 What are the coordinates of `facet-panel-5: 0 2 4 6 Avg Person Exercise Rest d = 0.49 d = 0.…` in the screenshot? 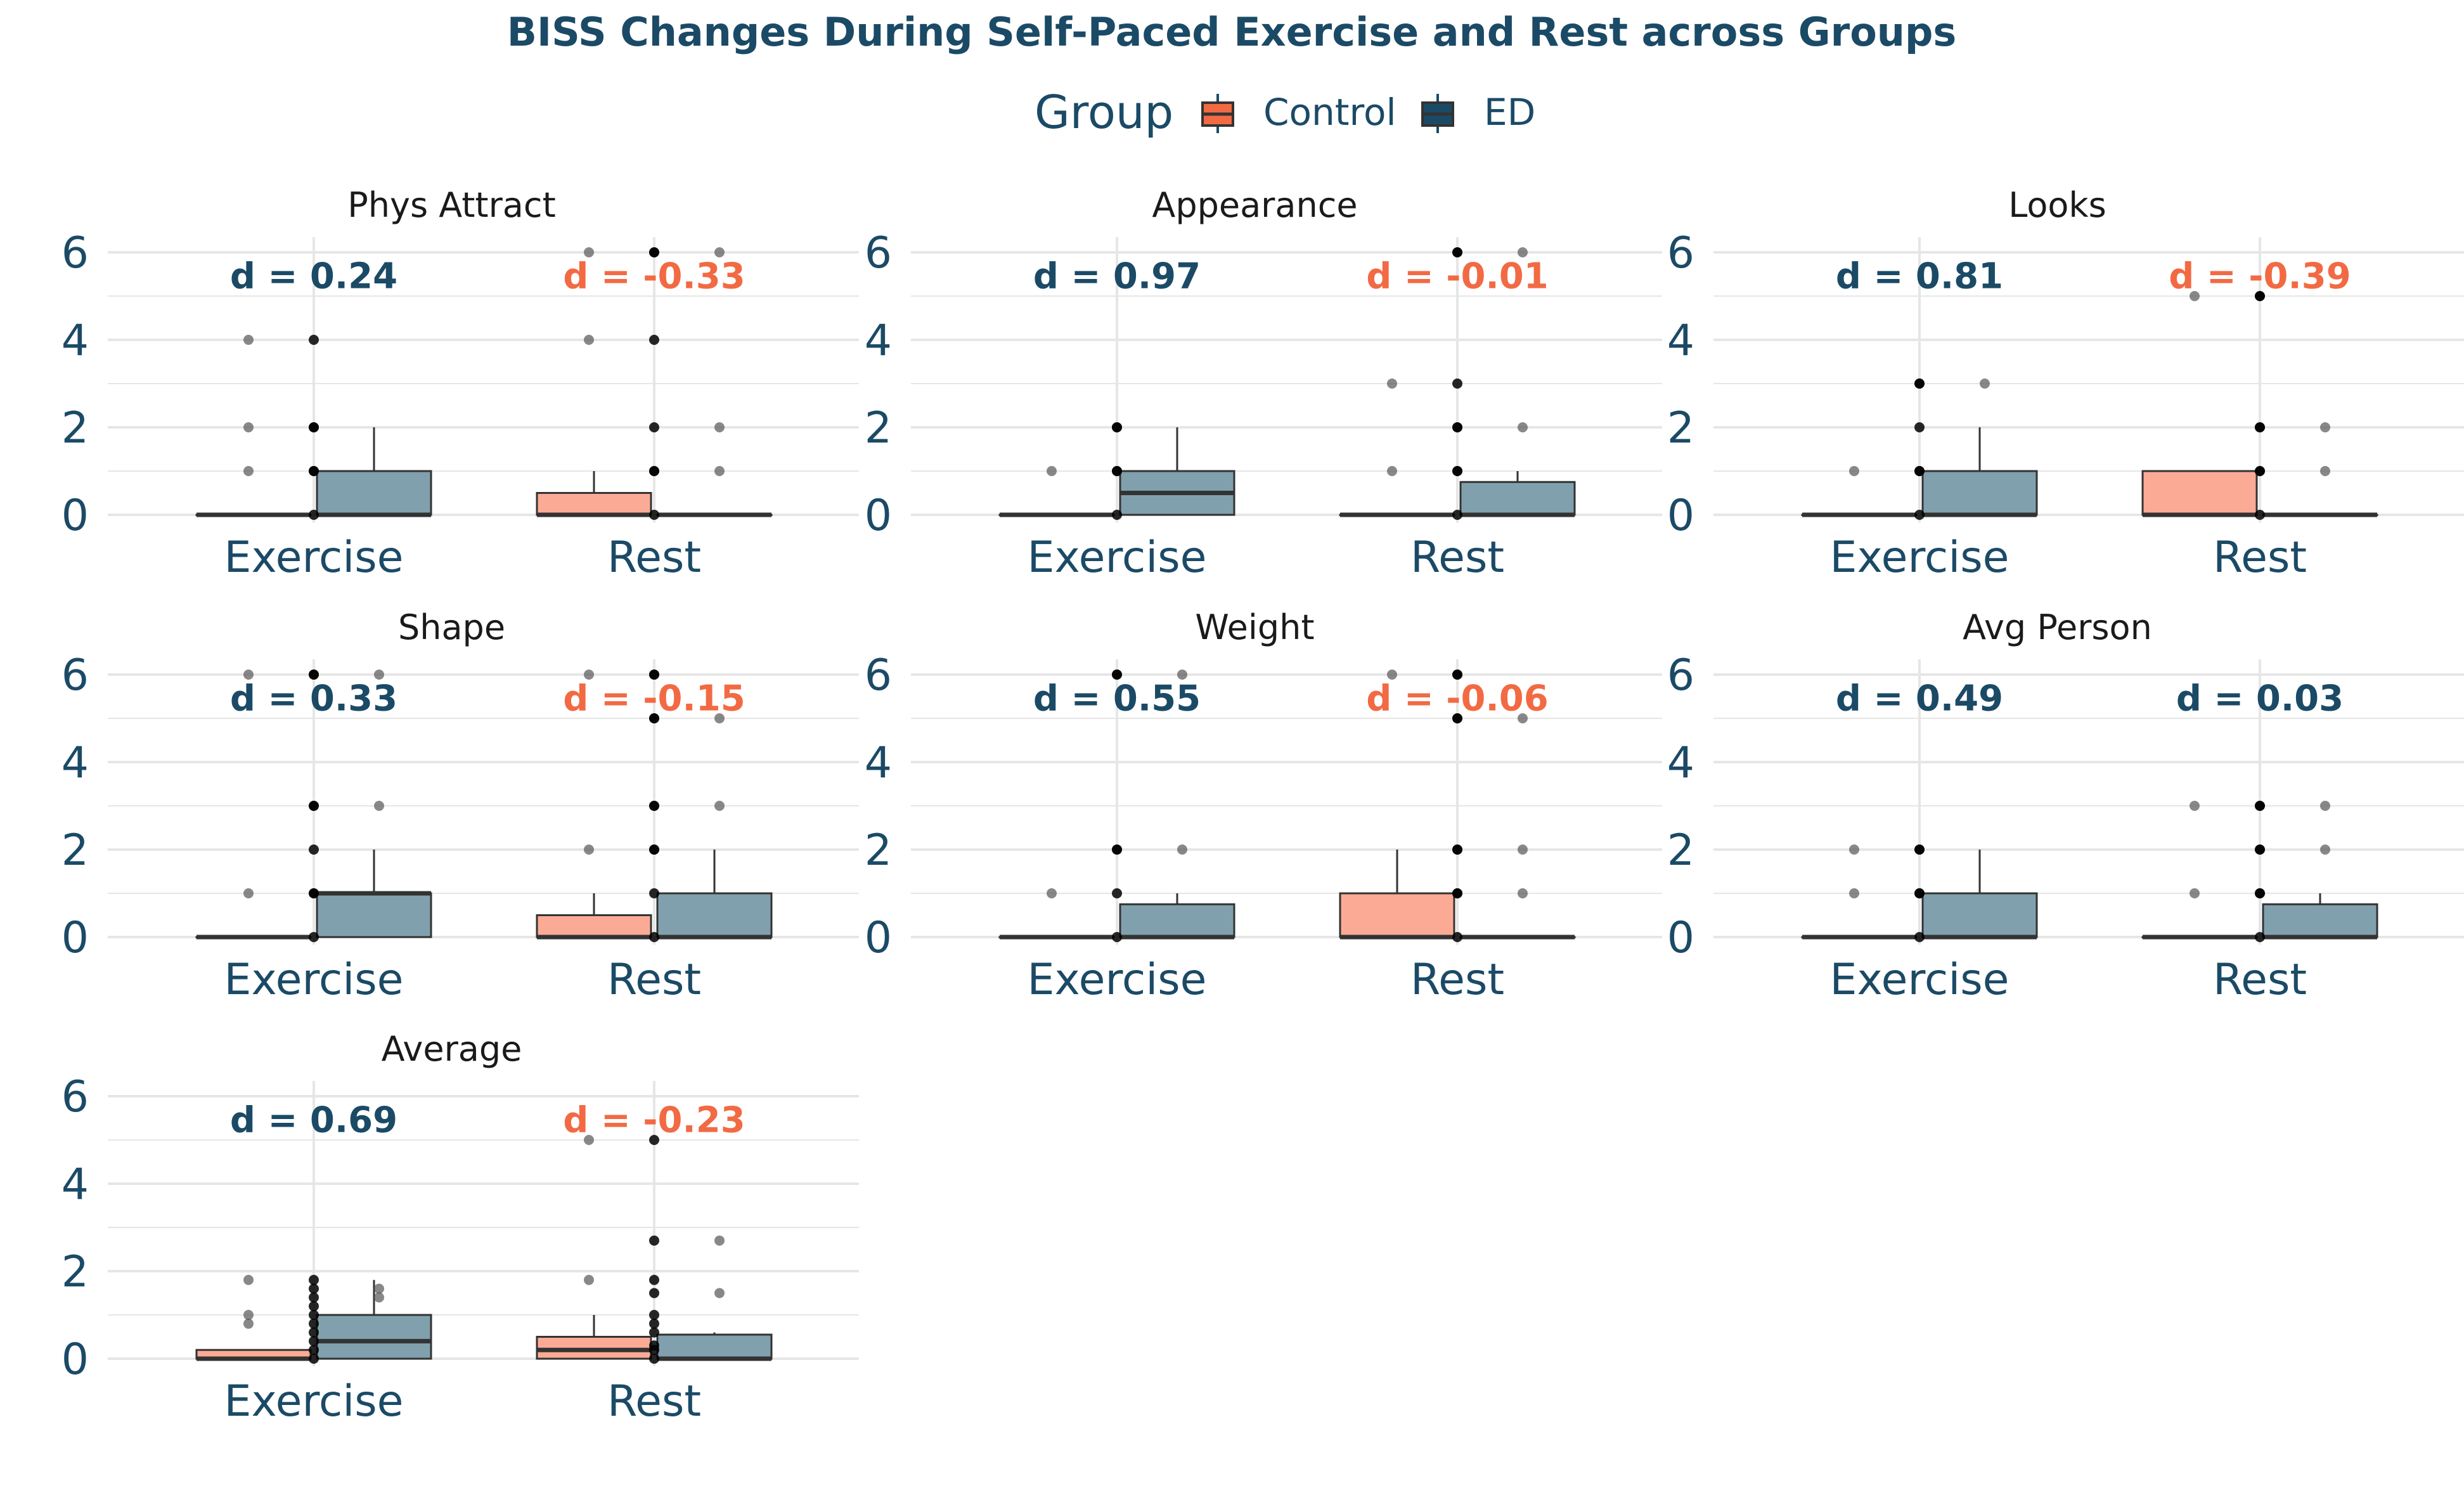 It's located at (2065, 806).